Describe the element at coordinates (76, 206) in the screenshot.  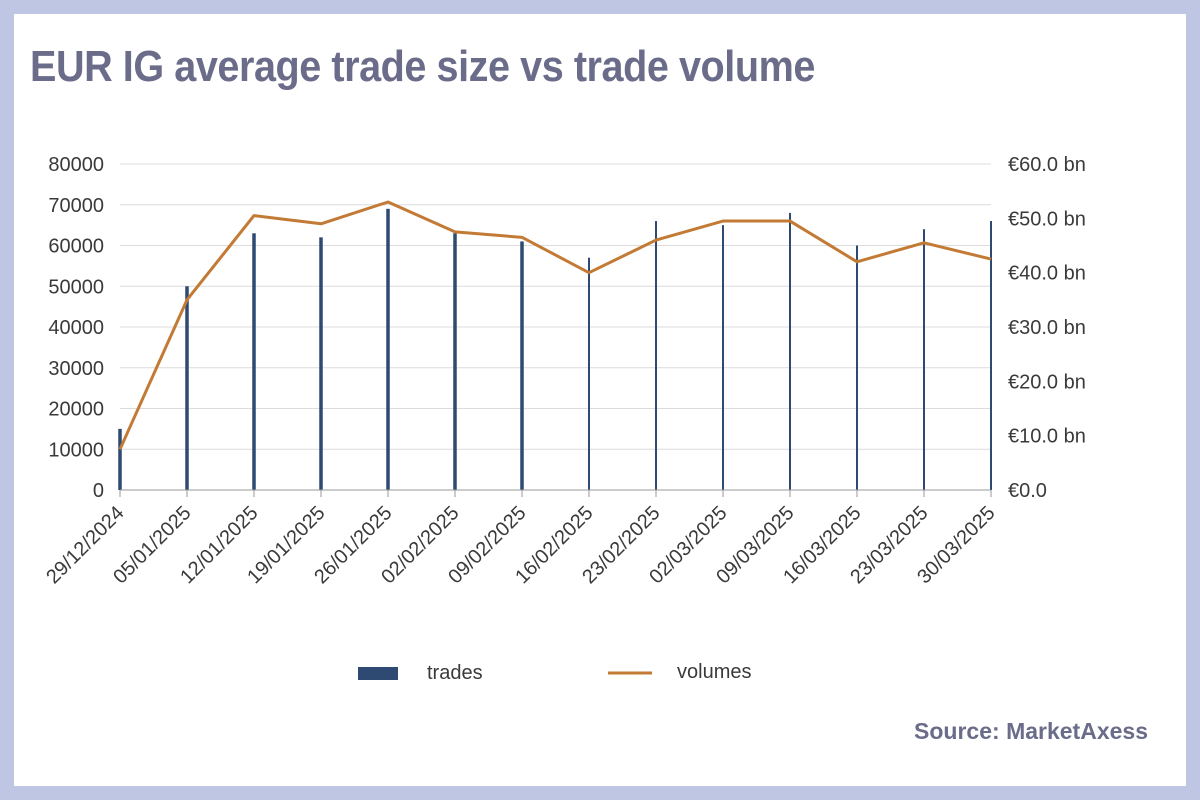
I see `left-tick-label: 70000` at that location.